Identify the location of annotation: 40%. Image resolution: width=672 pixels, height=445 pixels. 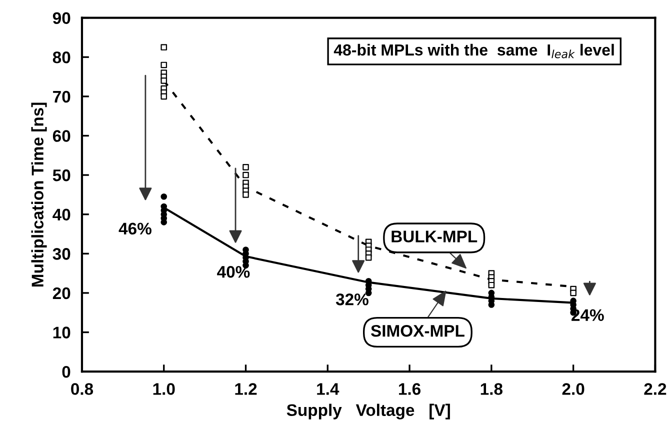
(233, 272).